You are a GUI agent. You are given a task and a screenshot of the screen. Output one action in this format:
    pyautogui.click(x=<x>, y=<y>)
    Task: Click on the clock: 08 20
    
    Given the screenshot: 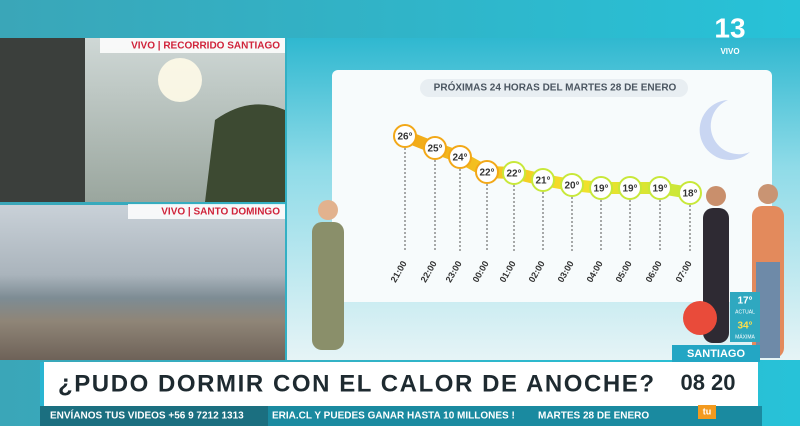 What is the action you would take?
    pyautogui.click(x=707, y=382)
    